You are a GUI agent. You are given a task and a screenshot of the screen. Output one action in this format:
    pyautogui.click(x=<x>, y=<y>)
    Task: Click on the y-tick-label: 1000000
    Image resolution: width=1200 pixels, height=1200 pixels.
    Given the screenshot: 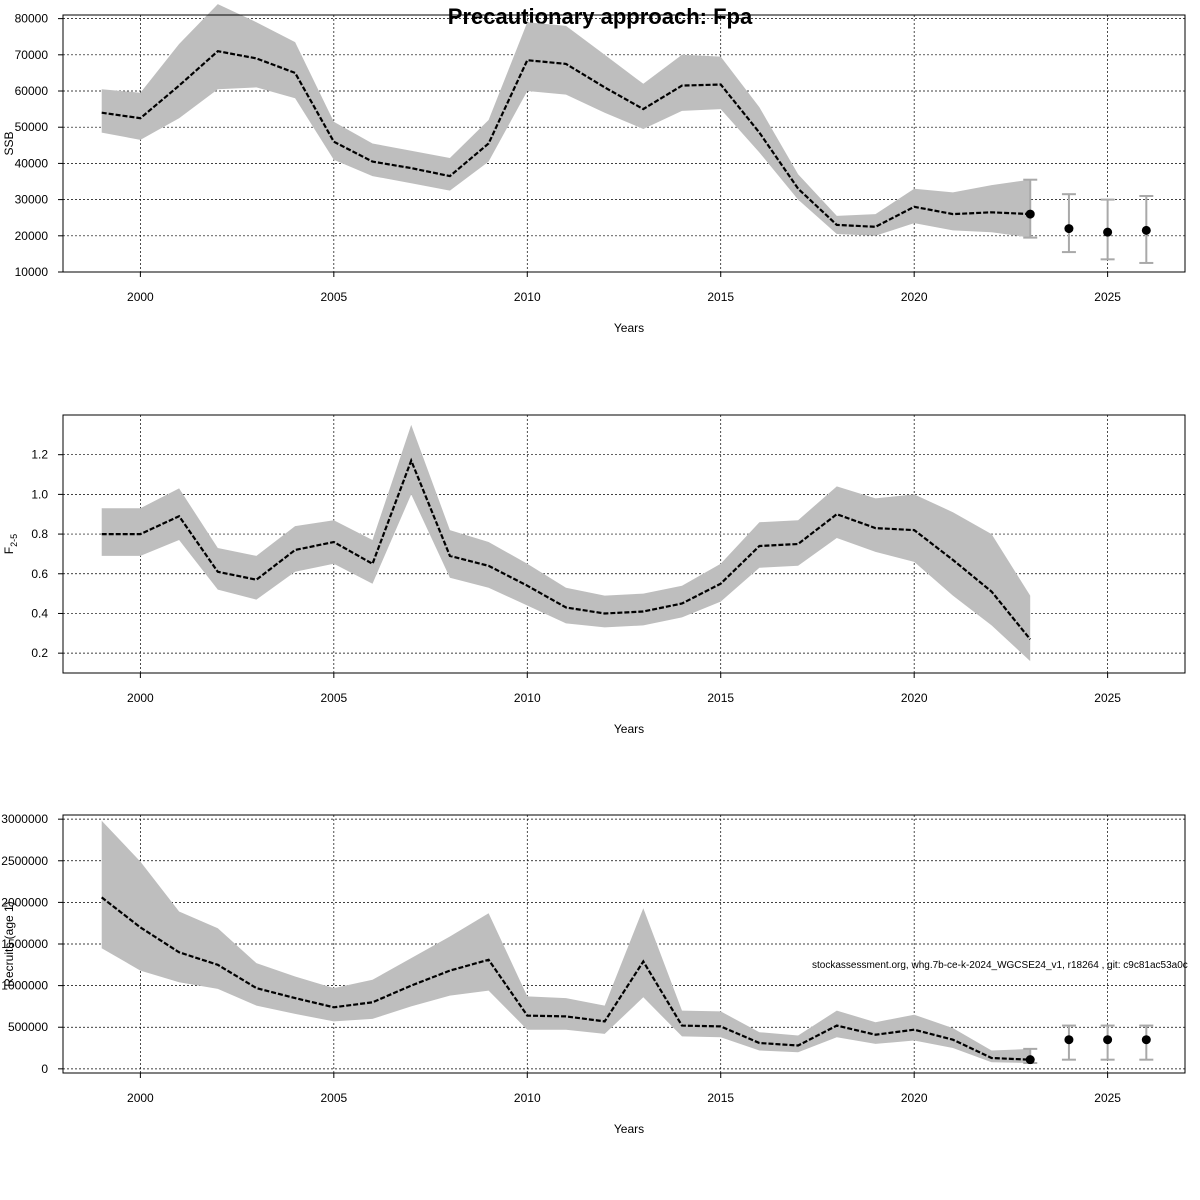 What is the action you would take?
    pyautogui.click(x=24, y=986)
    